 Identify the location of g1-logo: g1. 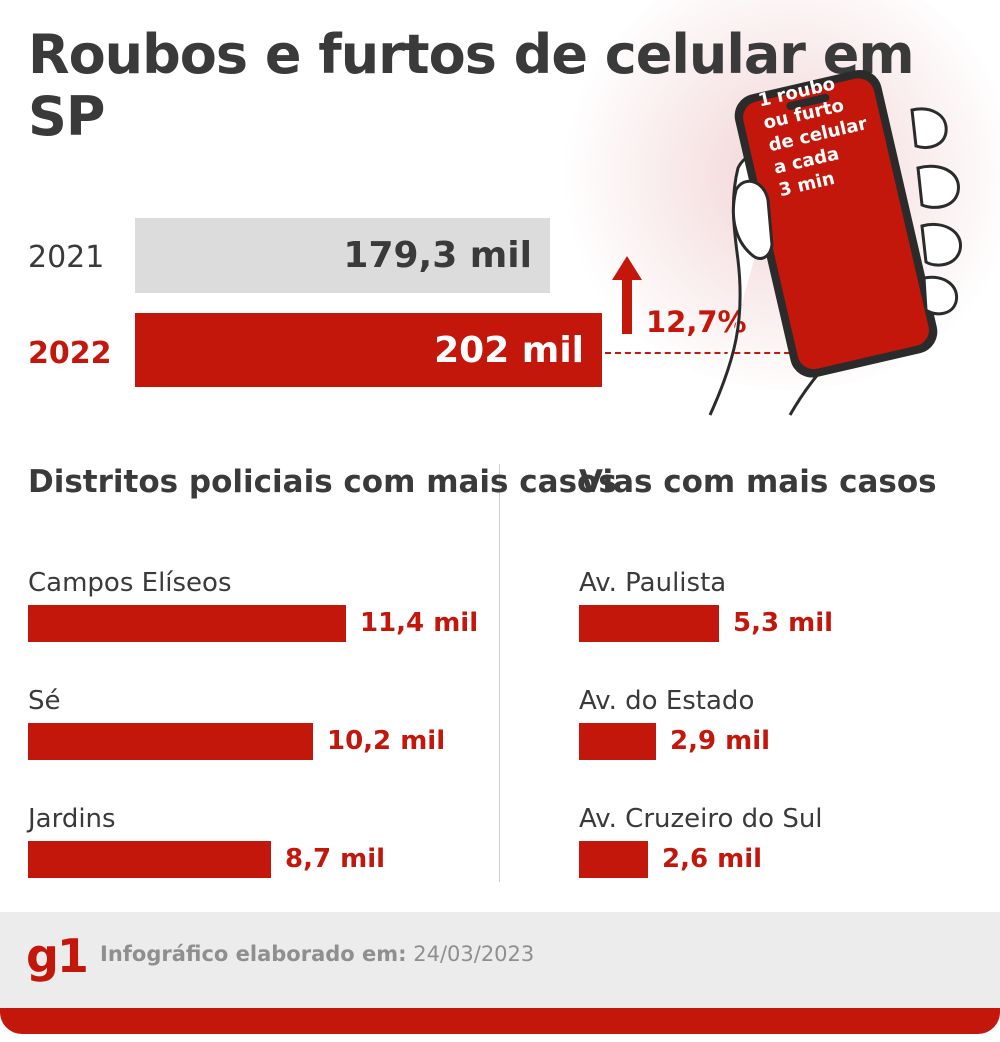
(57, 956).